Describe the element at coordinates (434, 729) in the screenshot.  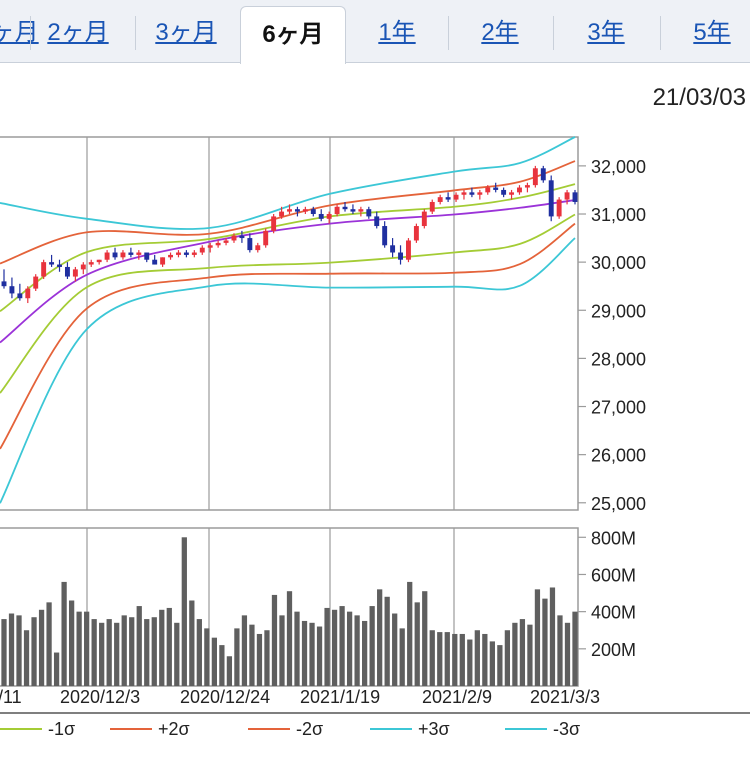
I see `legend-label: +3σ` at that location.